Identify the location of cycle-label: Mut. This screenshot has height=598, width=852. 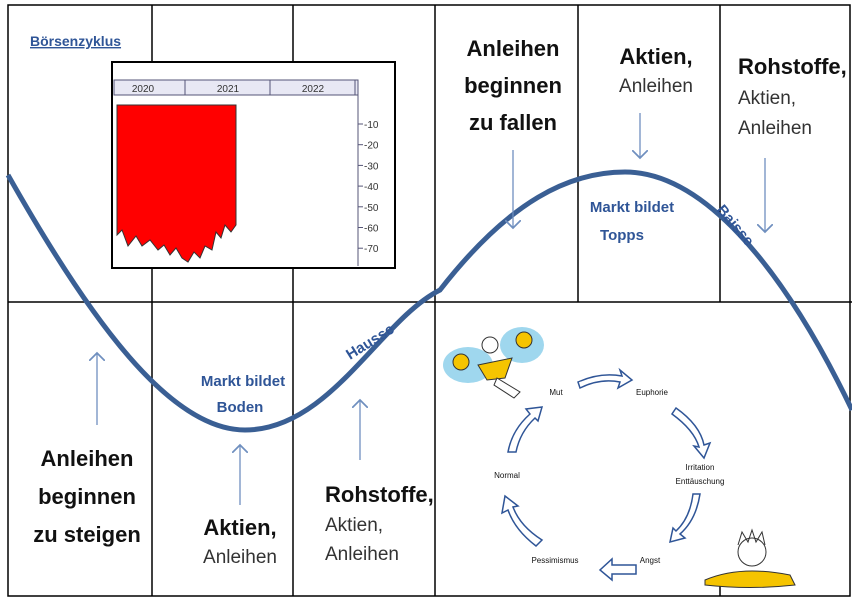
(556, 392).